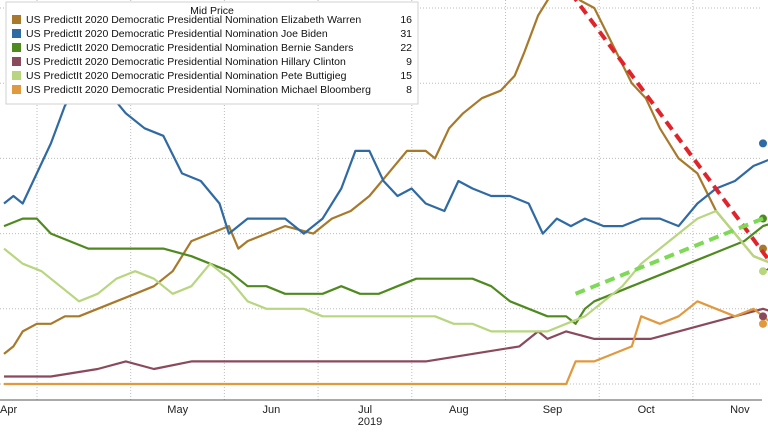 Image resolution: width=768 pixels, height=432 pixels. Describe the element at coordinates (459, 410) in the screenshot. I see `x-tick-label: Aug` at that location.